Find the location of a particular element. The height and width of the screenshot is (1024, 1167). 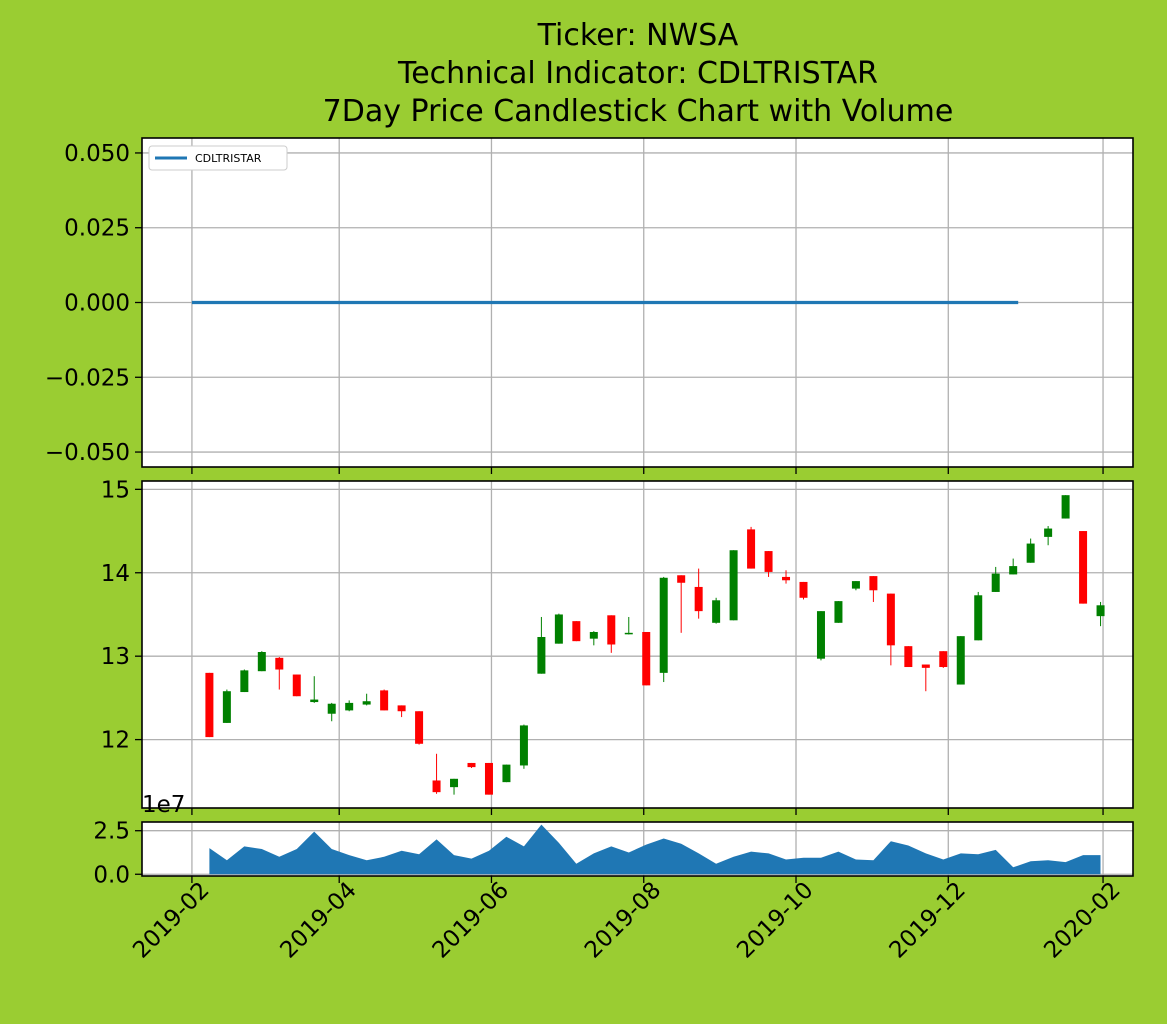

legend-label: CDLTRISTAR is located at coordinates (228, 158).